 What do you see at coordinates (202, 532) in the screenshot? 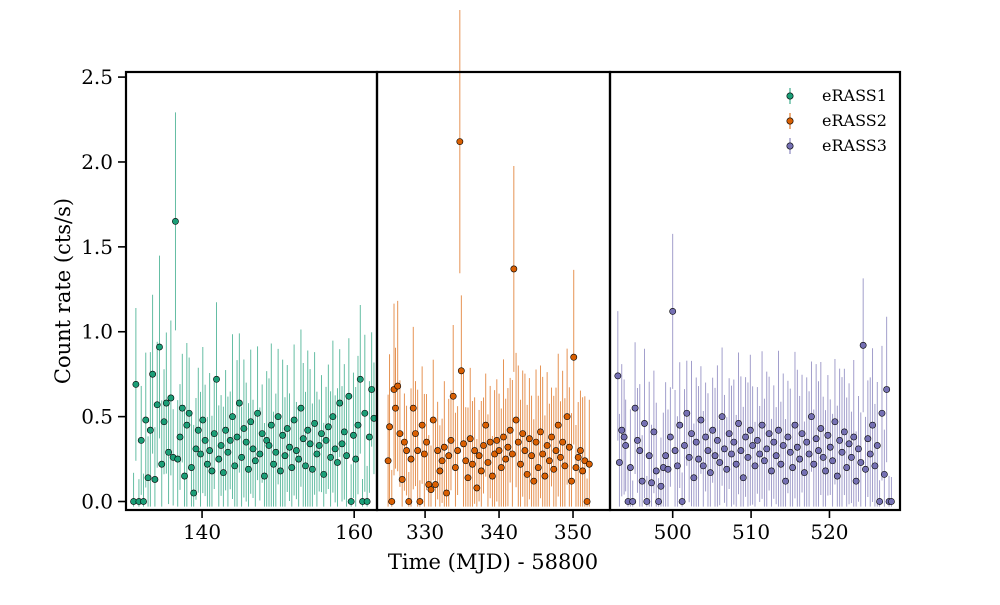
I see `x-tick-label: 140` at bounding box center [202, 532].